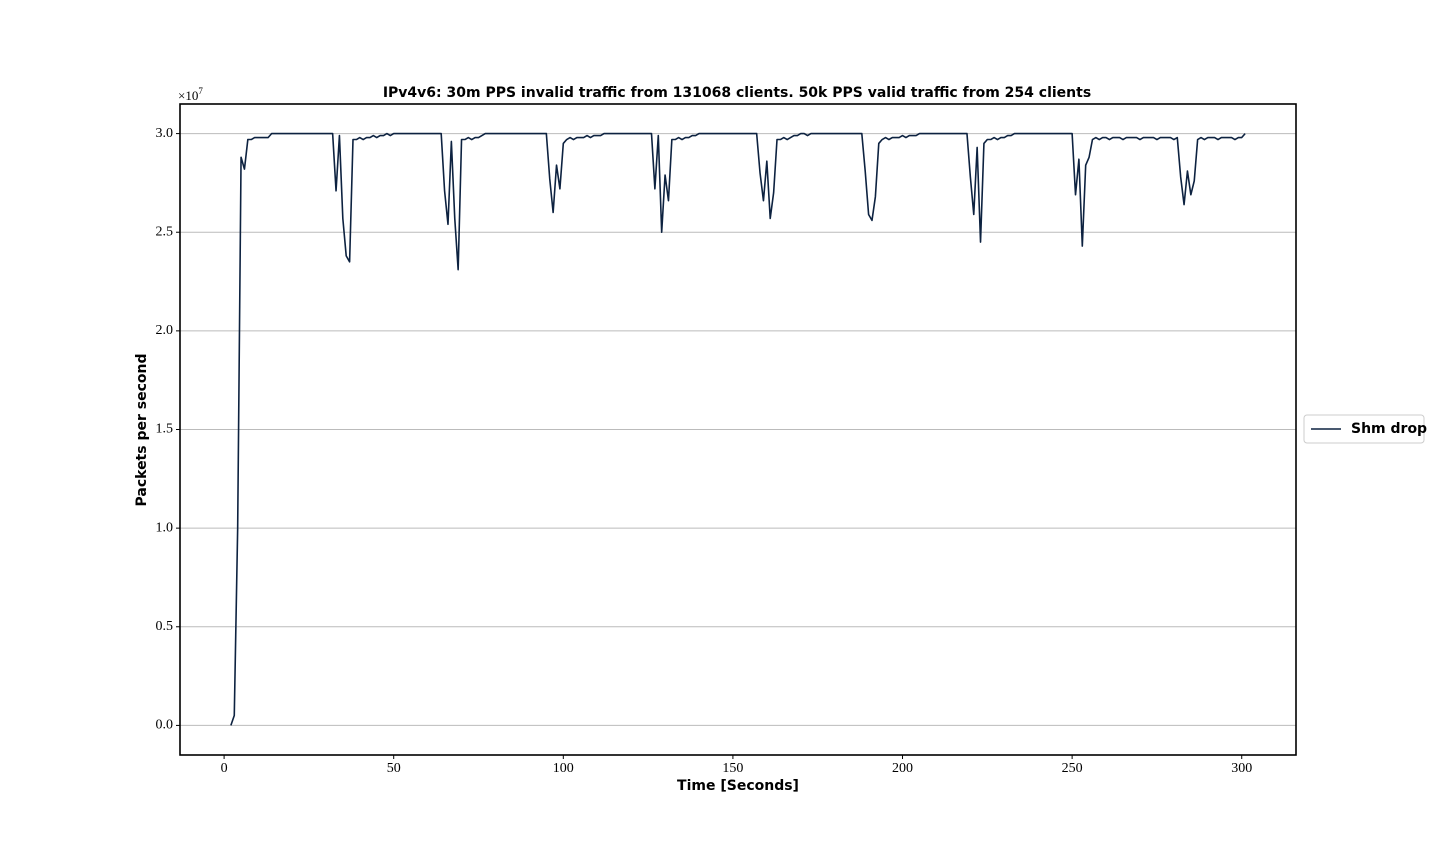 Image resolution: width=1440 pixels, height=864 pixels. Describe the element at coordinates (165, 527) in the screenshot. I see `y-tick-label: 1.0` at that location.